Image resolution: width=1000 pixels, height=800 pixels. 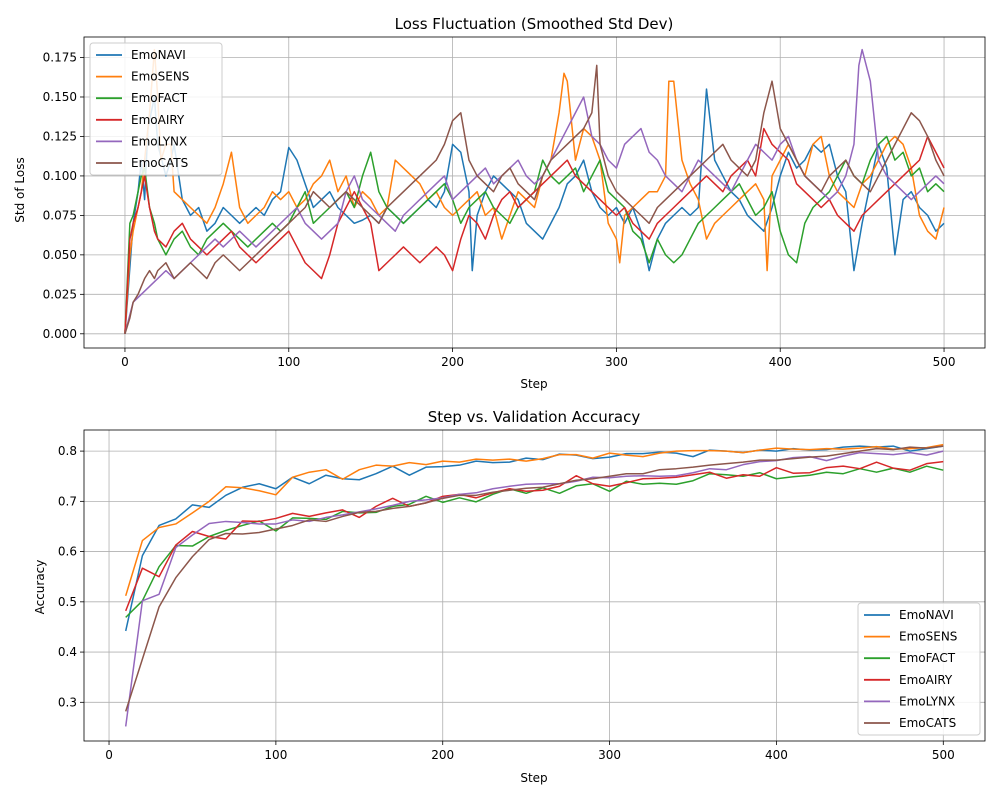 I want to click on y-tick-label: 0.175, so click(x=60, y=58).